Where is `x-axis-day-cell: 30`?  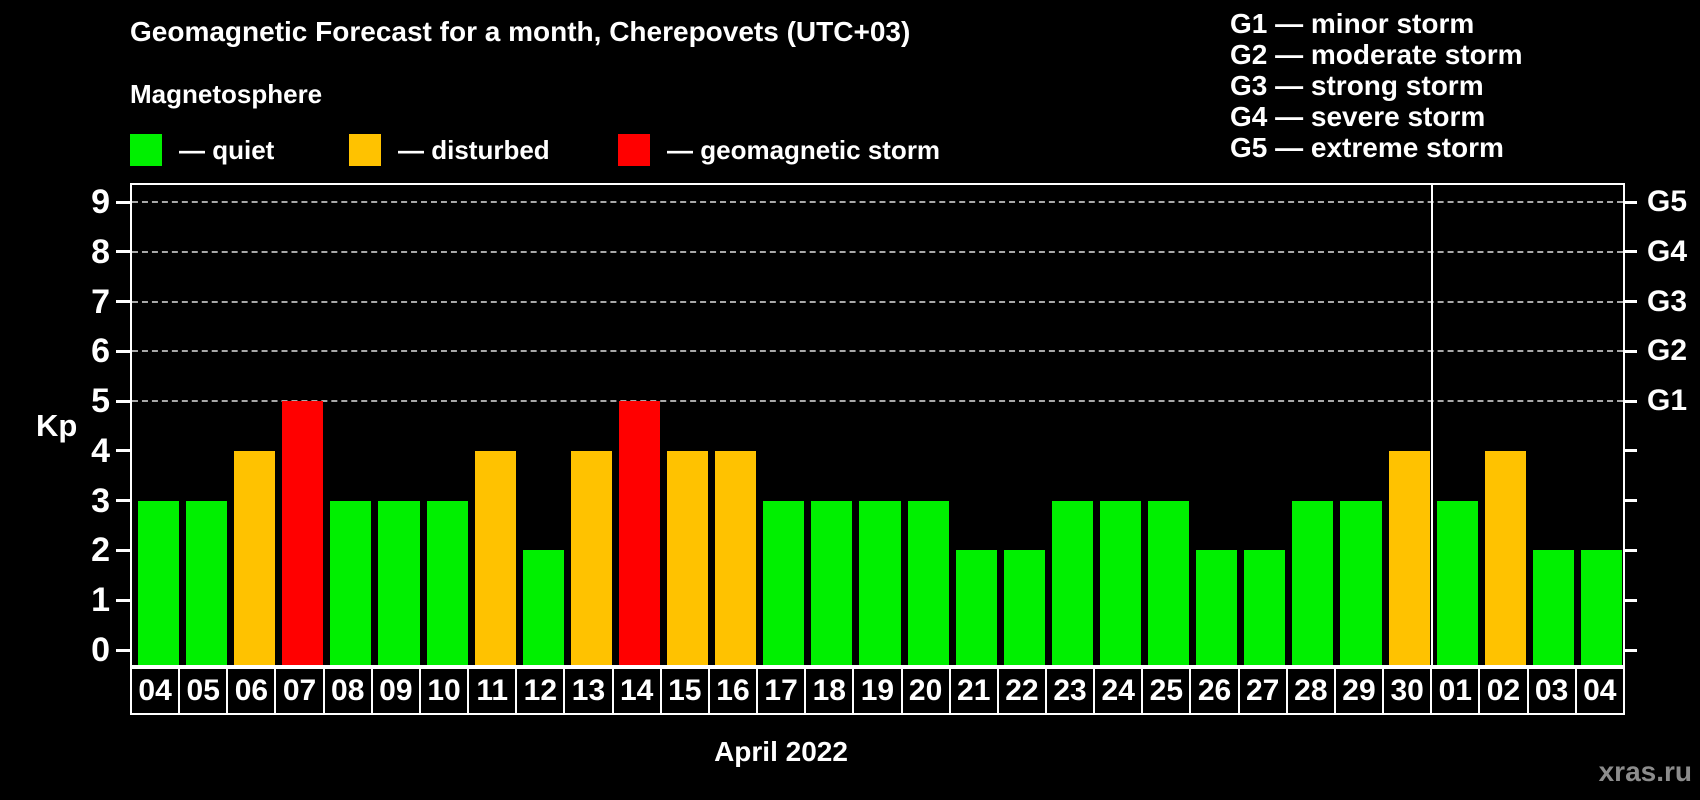 x-axis-day-cell: 30 is located at coordinates (1407, 691).